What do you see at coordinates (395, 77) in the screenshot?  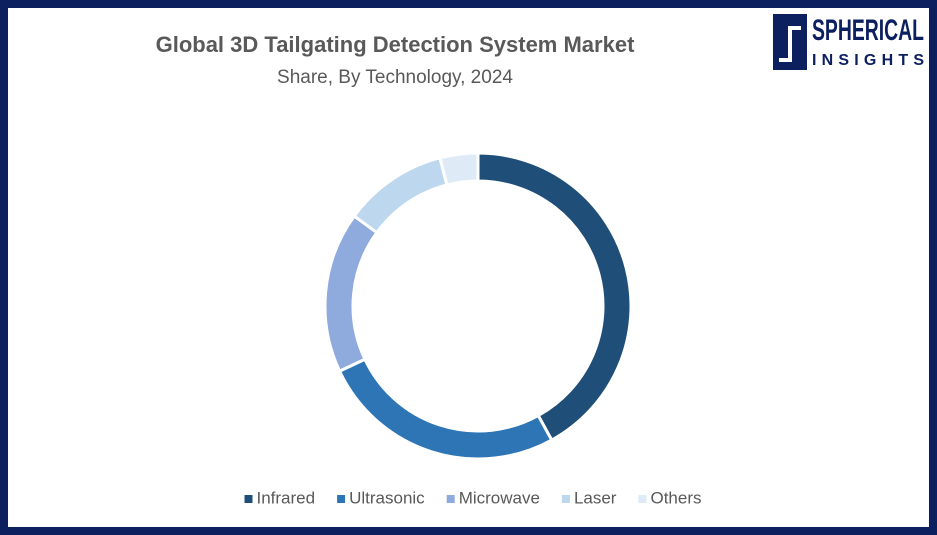 I see `chart-subtitle: Share, By Technology, 2024` at bounding box center [395, 77].